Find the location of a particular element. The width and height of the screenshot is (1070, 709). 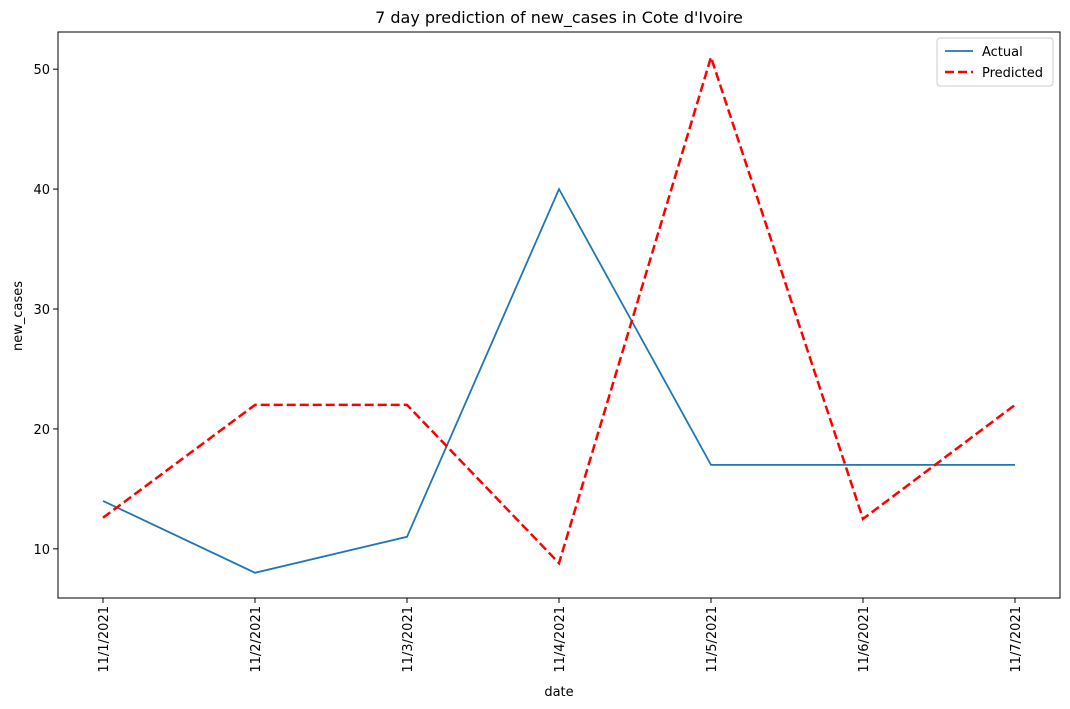

legend-label-actual: Actual is located at coordinates (1002, 52).